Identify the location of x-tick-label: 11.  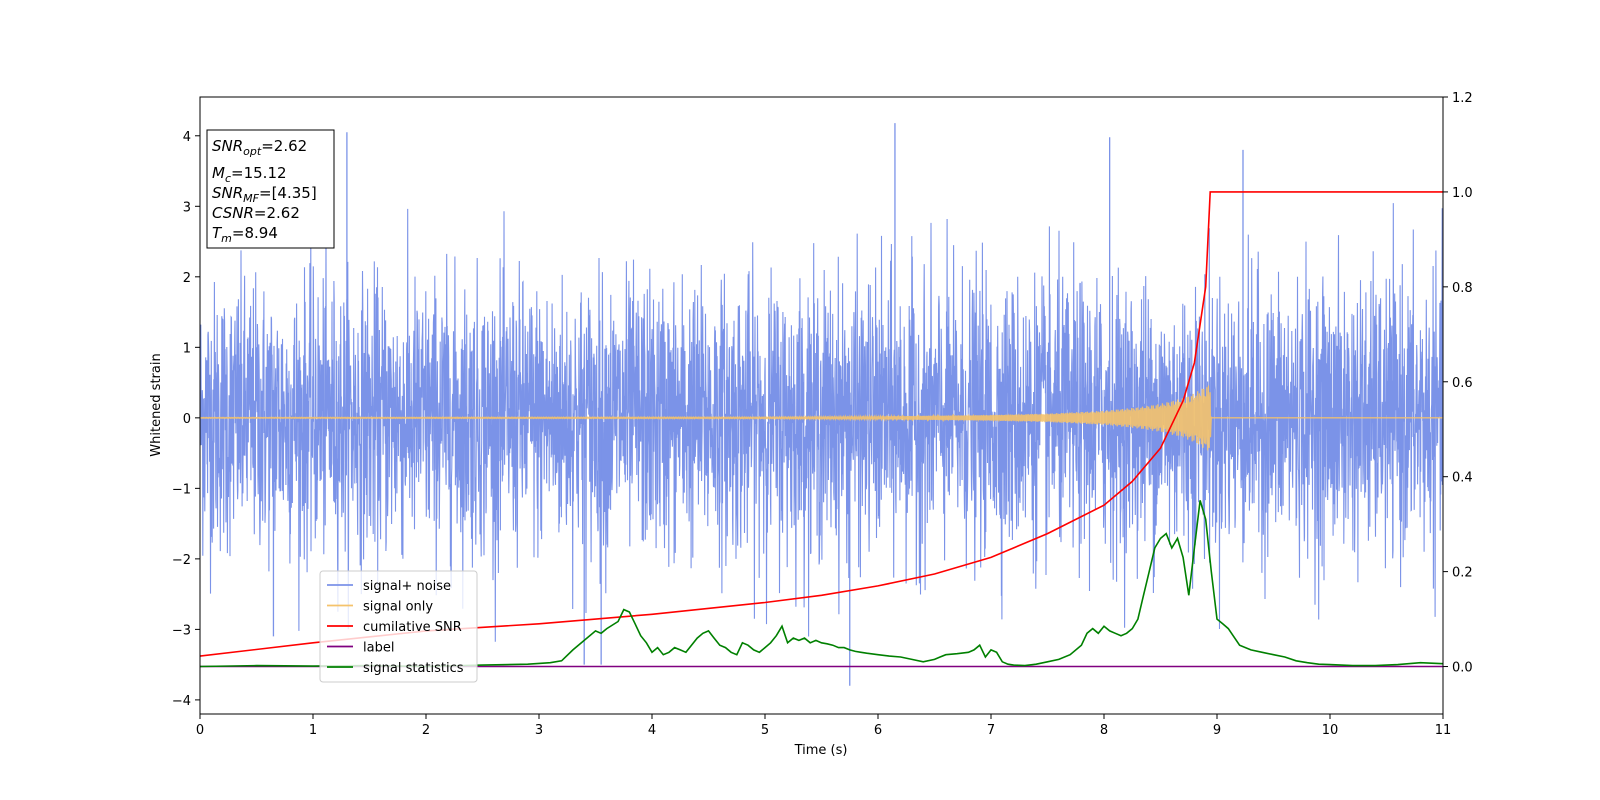
(1443, 730).